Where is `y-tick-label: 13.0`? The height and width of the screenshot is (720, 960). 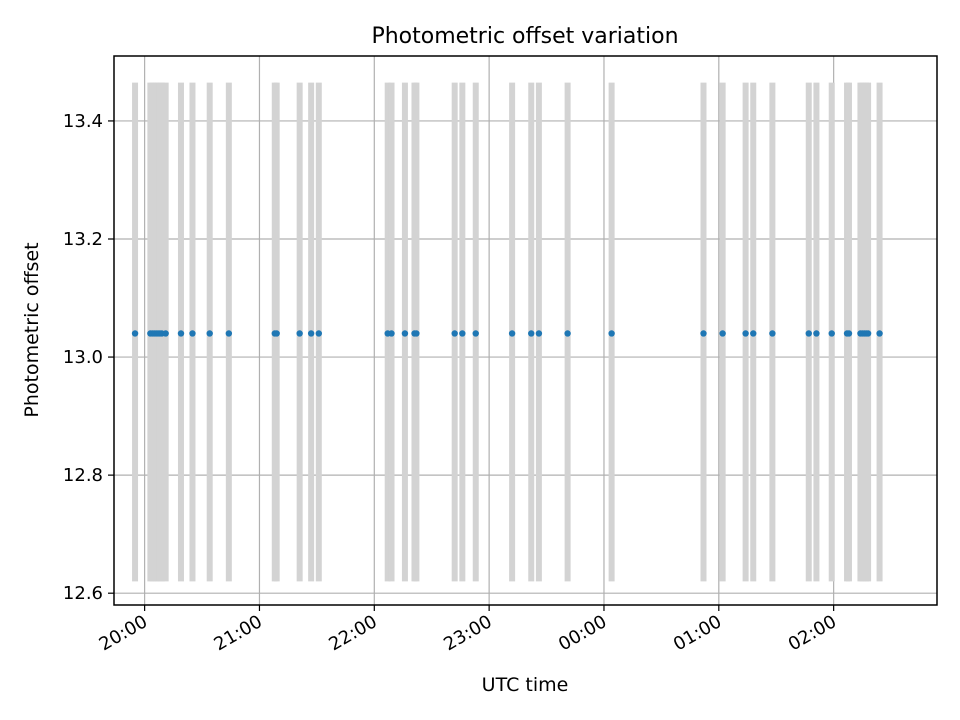
y-tick-label: 13.0 is located at coordinates (83, 357).